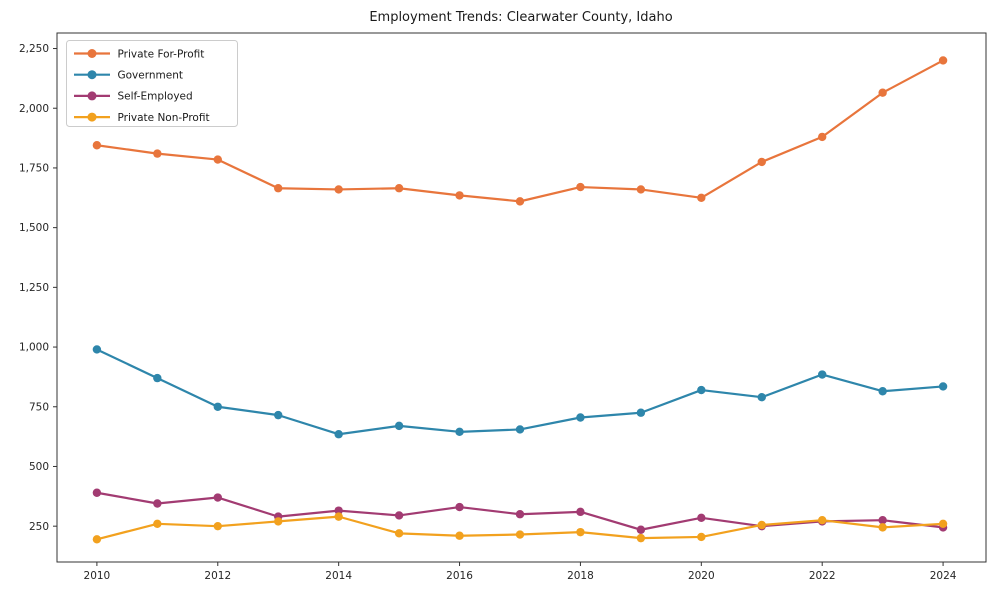 The height and width of the screenshot is (600, 1000). I want to click on data-point-self-employed-2016, so click(459, 507).